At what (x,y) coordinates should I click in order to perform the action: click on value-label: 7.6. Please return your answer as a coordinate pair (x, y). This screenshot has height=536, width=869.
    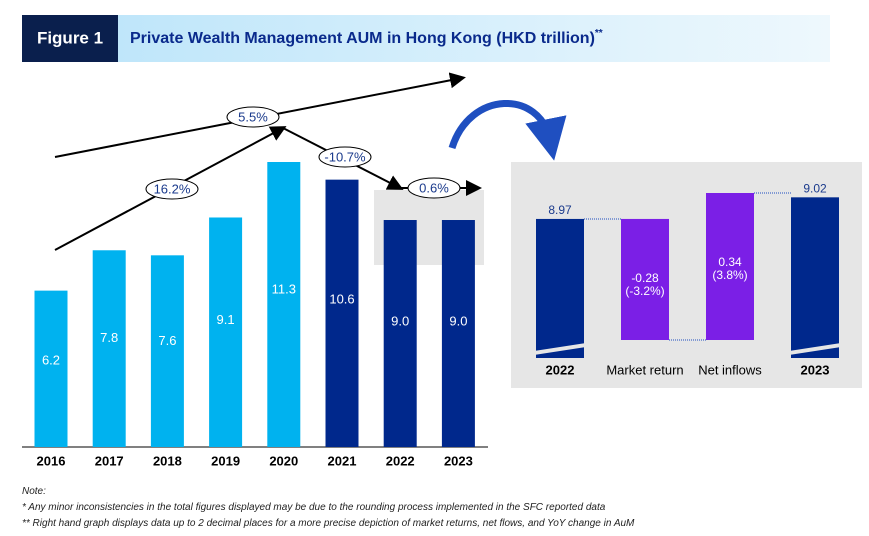
    Looking at the image, I should click on (167, 340).